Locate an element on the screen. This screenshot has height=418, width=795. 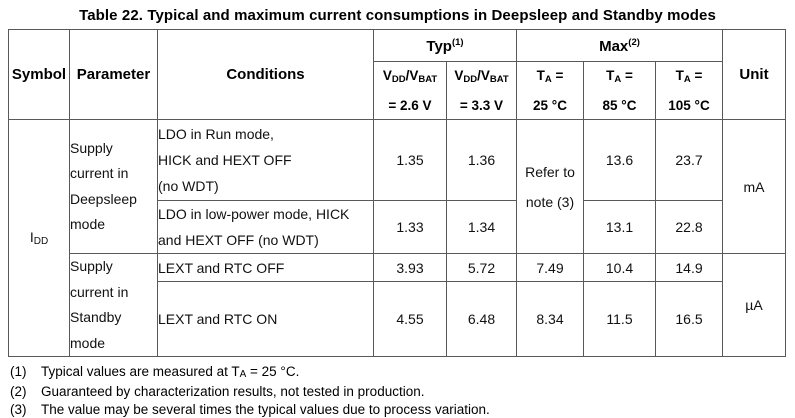
cell-typ26-deepsleep-lp: 1.33 is located at coordinates (410, 227).